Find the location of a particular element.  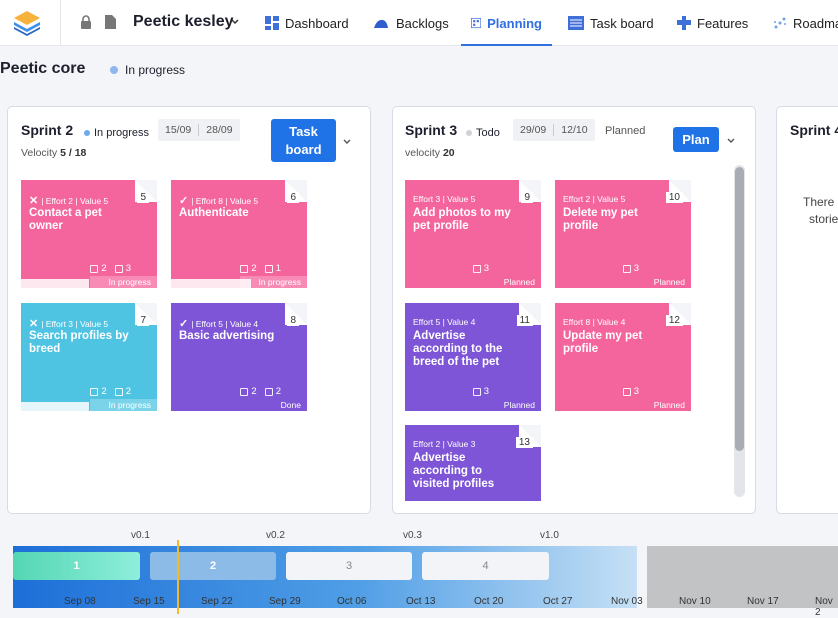

nav-features: Features is located at coordinates (712, 23).